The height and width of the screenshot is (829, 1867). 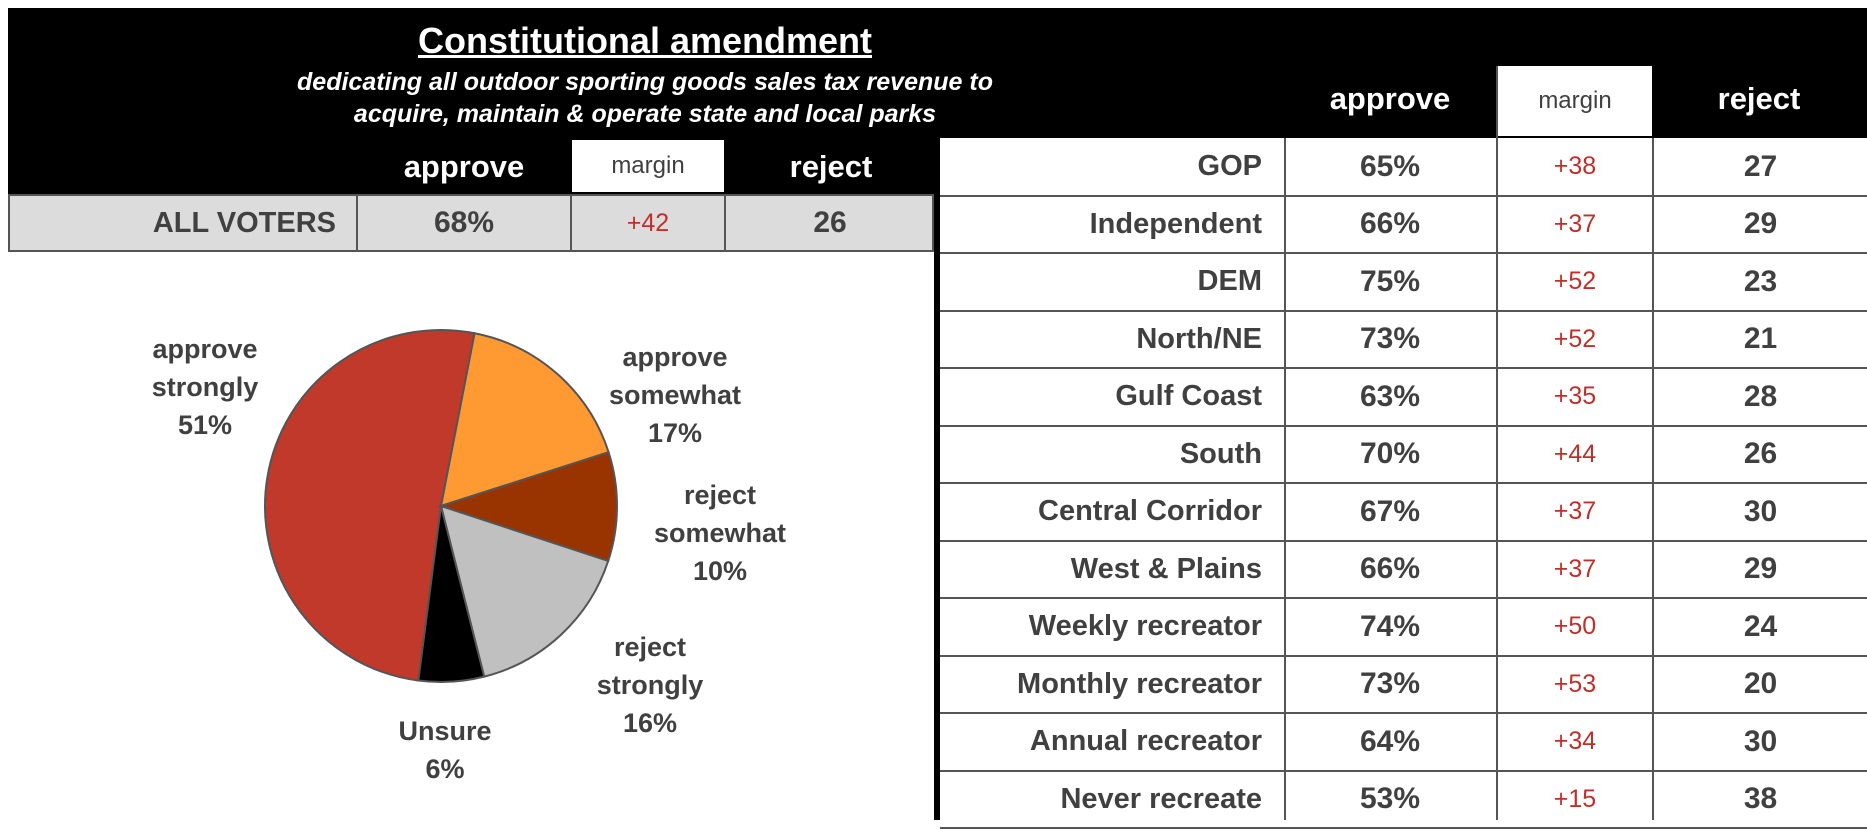 What do you see at coordinates (1229, 281) in the screenshot?
I see `row-label: DEM` at bounding box center [1229, 281].